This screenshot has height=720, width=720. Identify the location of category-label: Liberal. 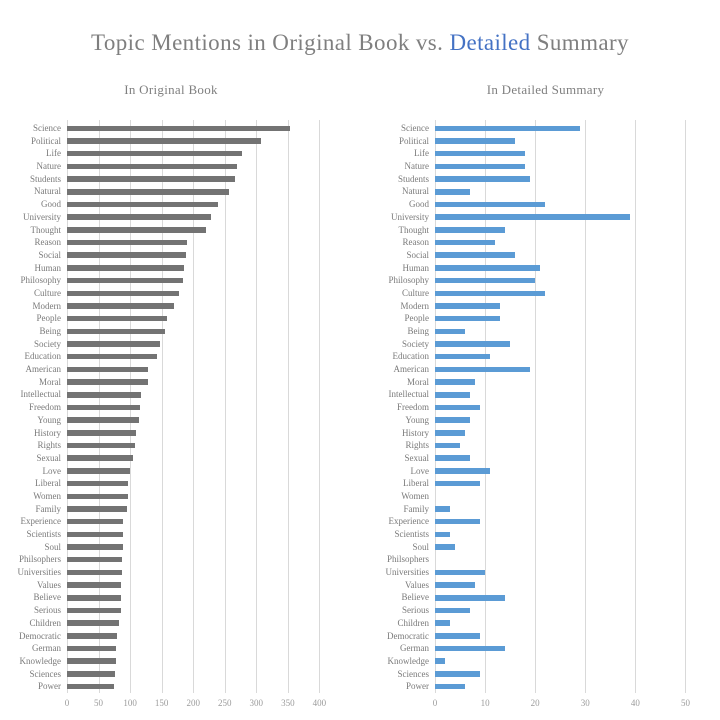
(48, 483).